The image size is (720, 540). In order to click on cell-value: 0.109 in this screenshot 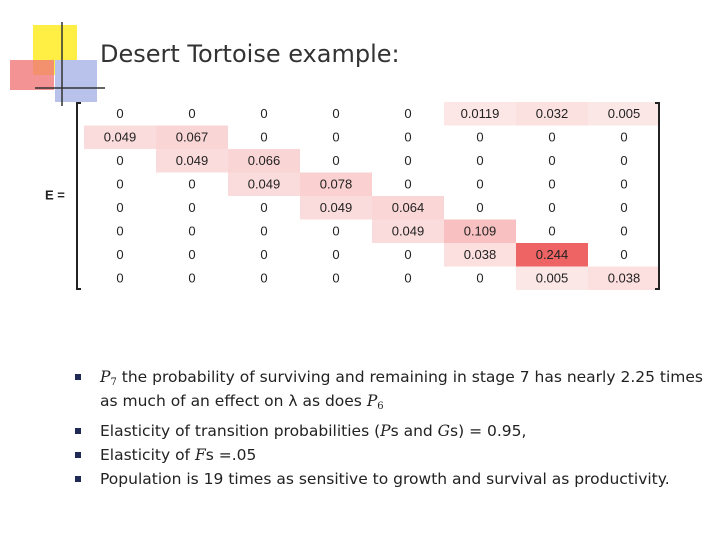, I will do `click(480, 231)`.